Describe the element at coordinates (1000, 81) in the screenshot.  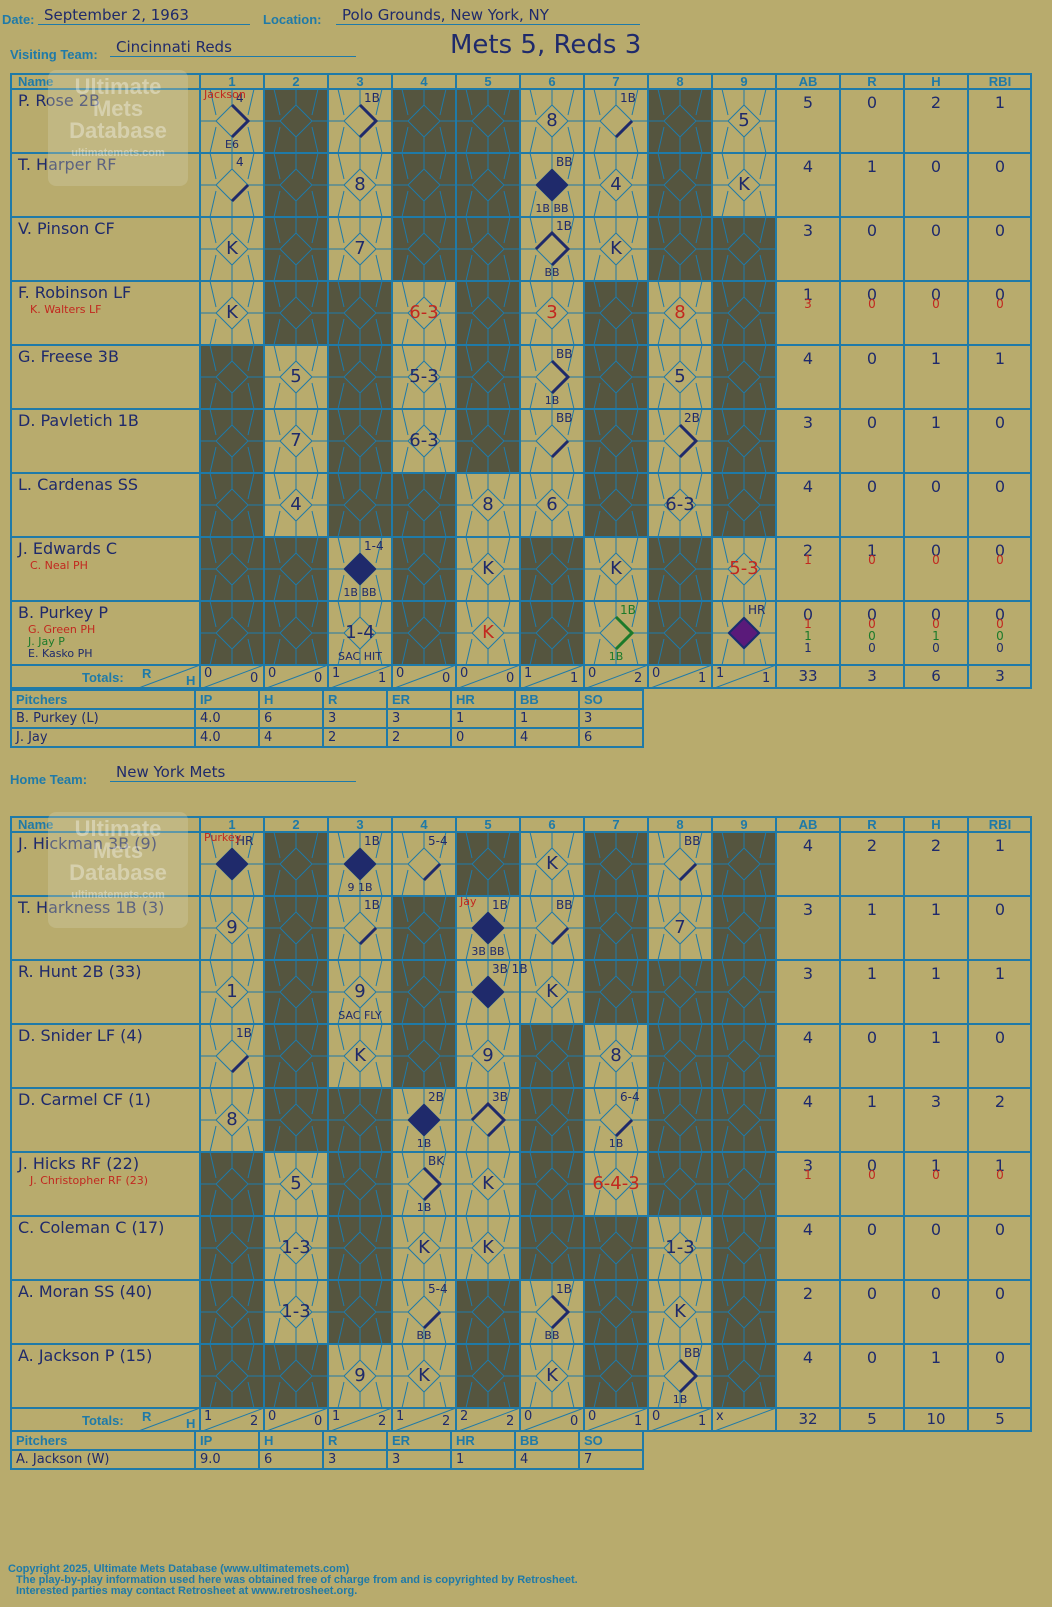
I see `visiting-header-rbi: RBI` at that location.